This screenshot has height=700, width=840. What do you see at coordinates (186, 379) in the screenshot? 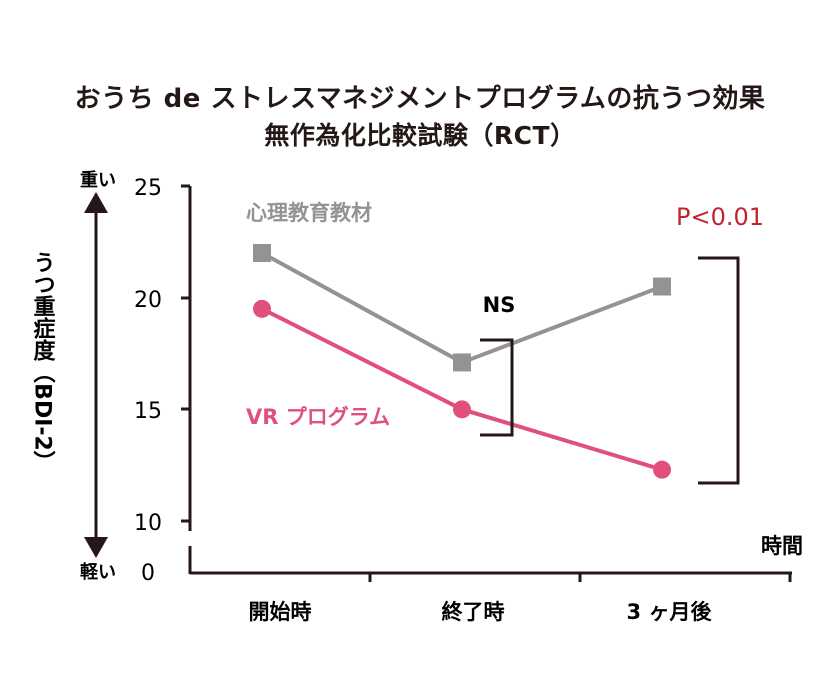
I see `y-axis` at bounding box center [186, 379].